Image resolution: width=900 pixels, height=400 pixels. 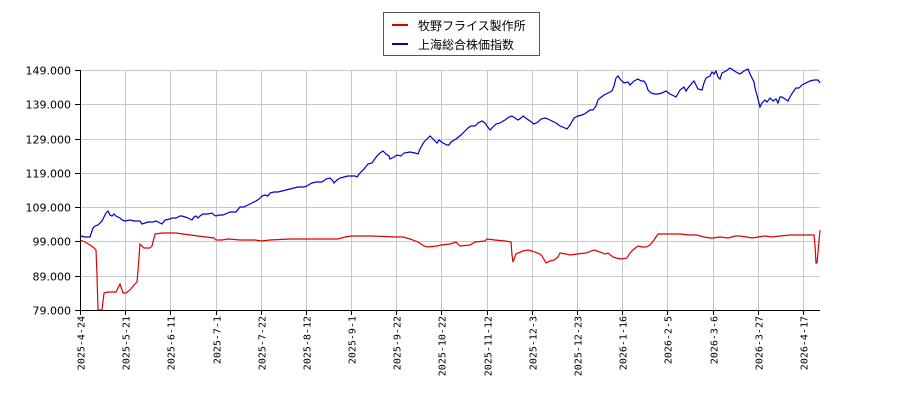 I want to click on y-tick-label: 129.000, so click(x=49, y=140).